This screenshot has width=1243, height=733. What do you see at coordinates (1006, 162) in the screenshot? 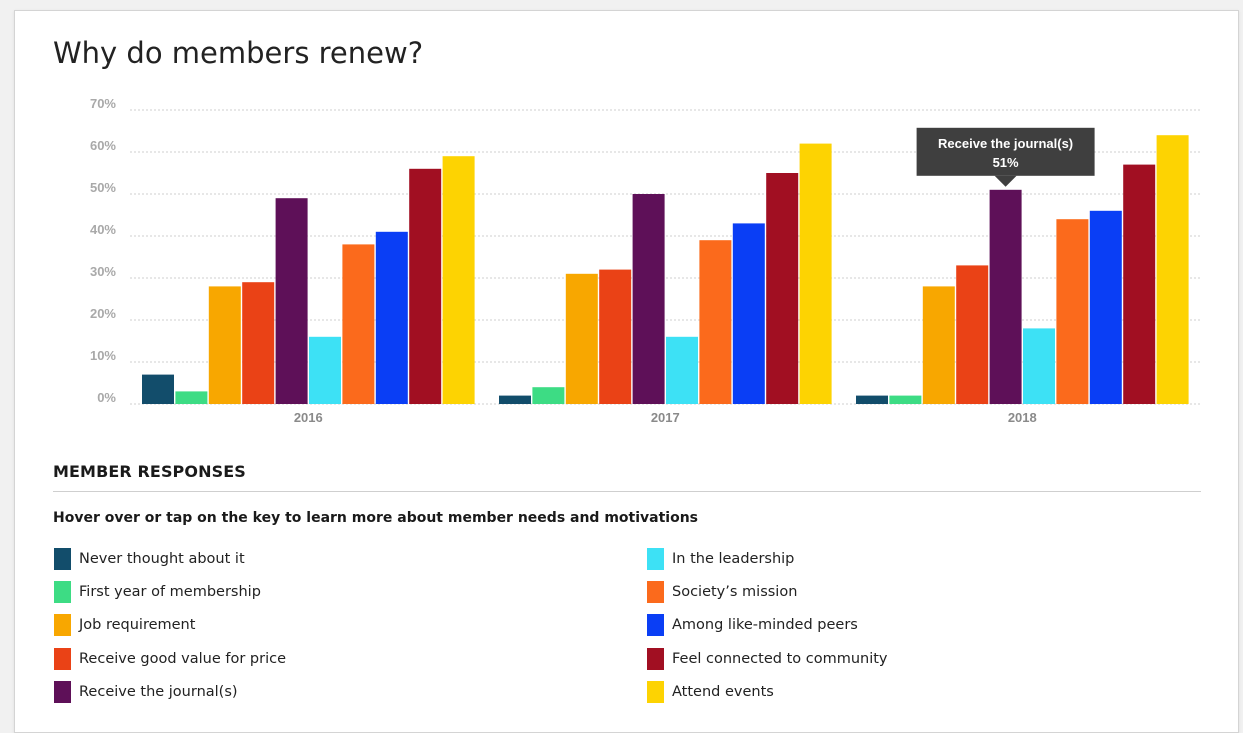
I see `tooltip-value: 51%` at bounding box center [1006, 162].